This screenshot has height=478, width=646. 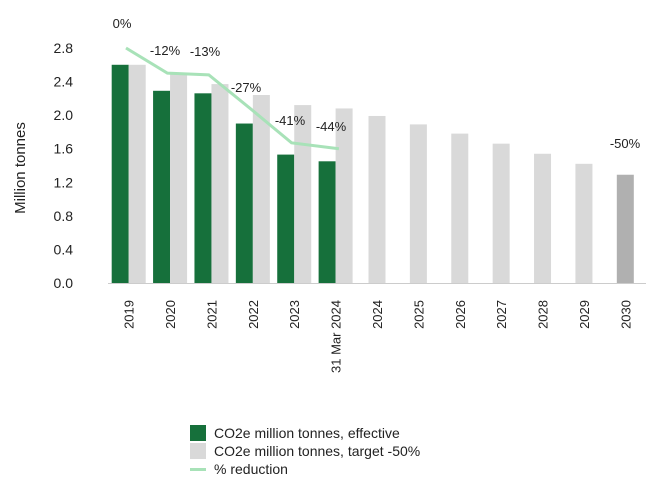 What do you see at coordinates (625, 143) in the screenshot?
I see `final-reduction-label: -50%` at bounding box center [625, 143].